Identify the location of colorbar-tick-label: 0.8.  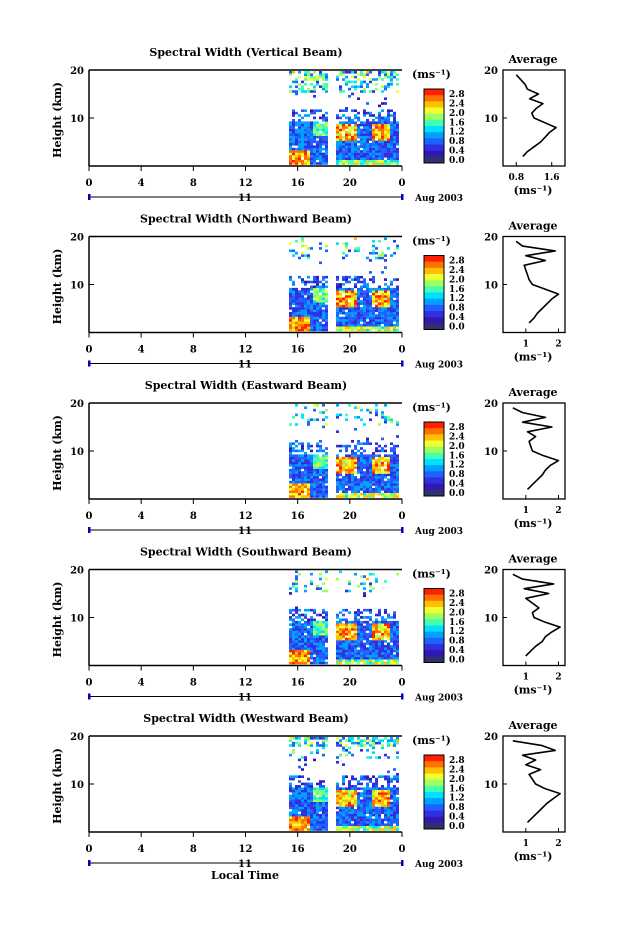
(457, 309).